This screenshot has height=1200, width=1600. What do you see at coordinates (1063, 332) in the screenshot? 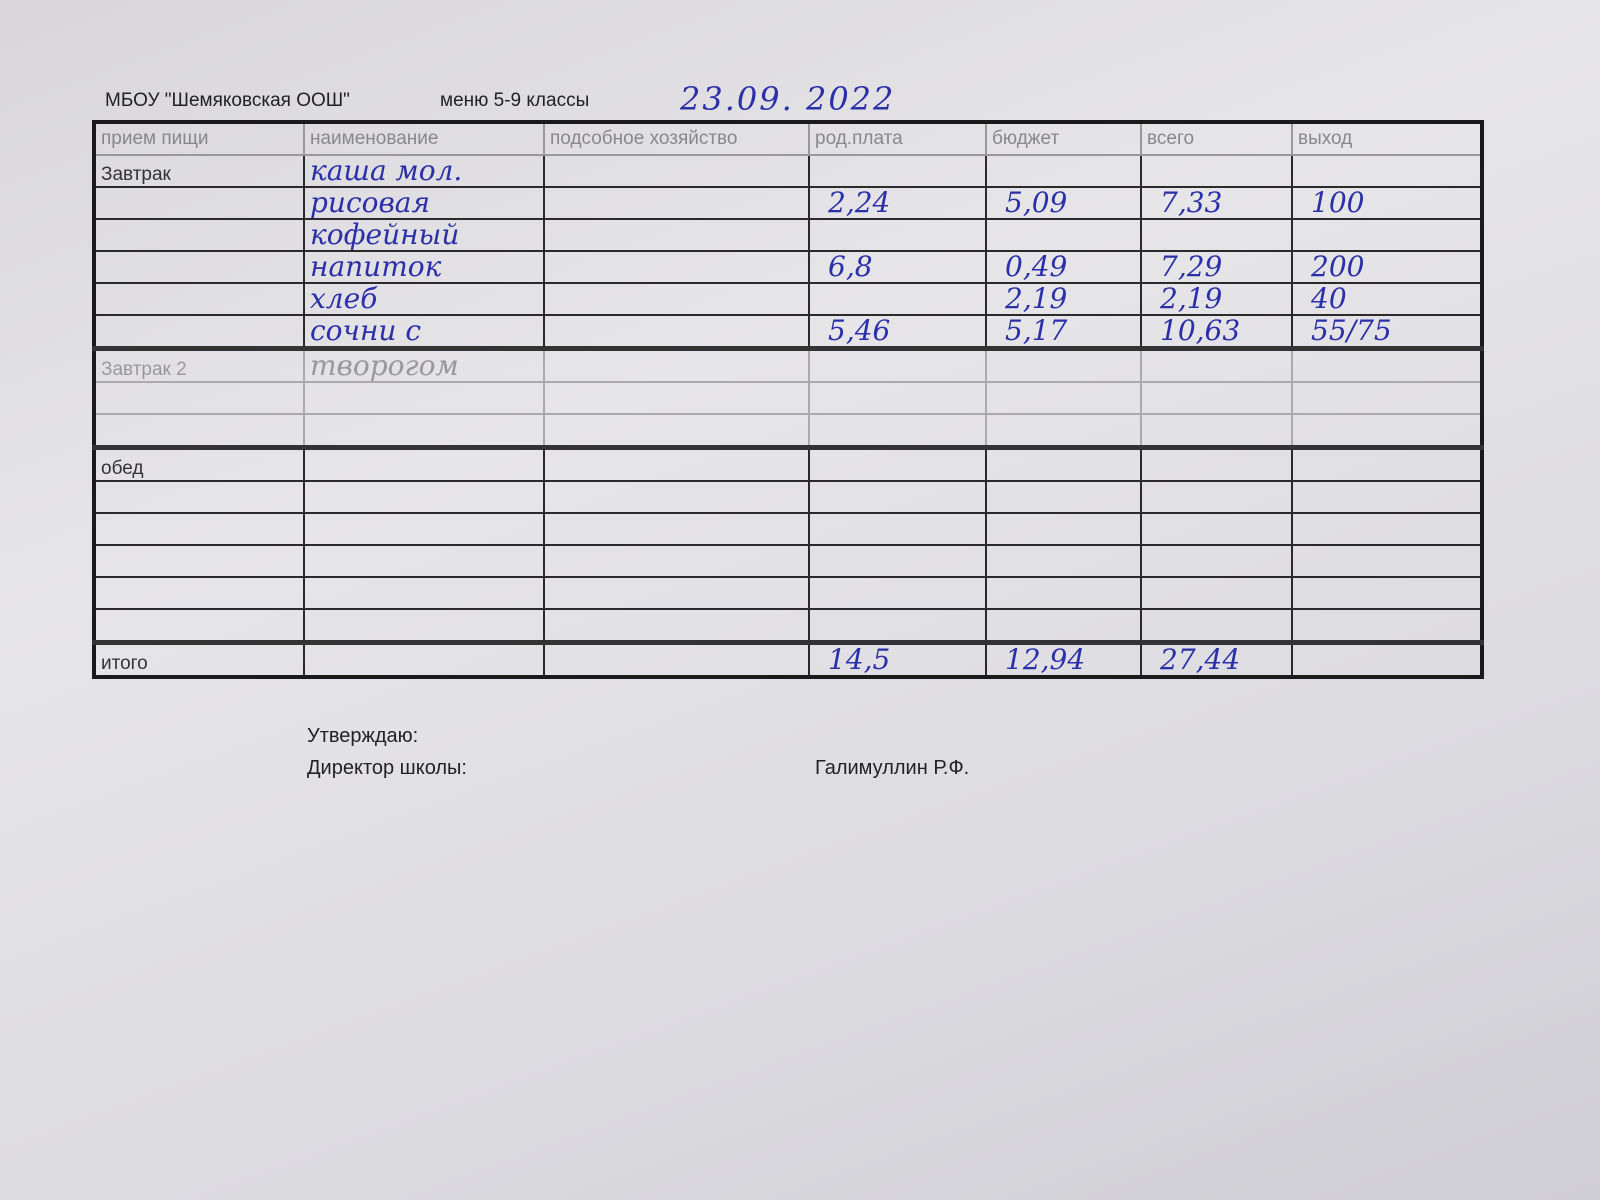
I see `value-cell: 5,17` at bounding box center [1063, 332].